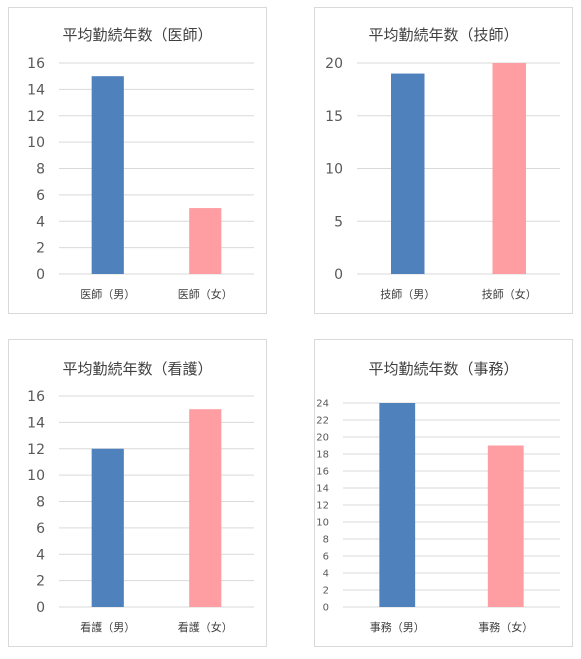 The width and height of the screenshot is (581, 659). What do you see at coordinates (407, 294) in the screenshot?
I see `category-label: 技師（男）` at bounding box center [407, 294].